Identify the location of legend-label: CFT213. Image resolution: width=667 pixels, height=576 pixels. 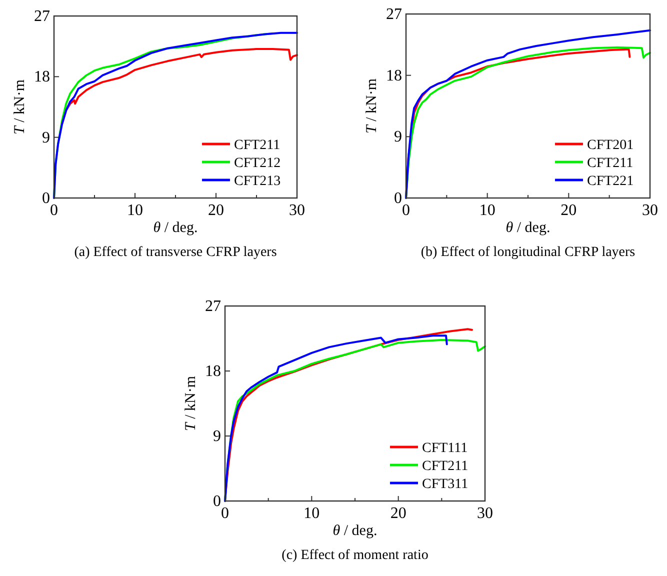
(257, 181).